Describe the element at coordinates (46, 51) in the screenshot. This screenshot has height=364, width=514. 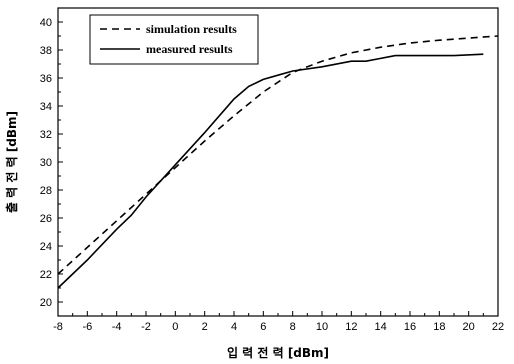
I see `y-tick-label: 38` at that location.